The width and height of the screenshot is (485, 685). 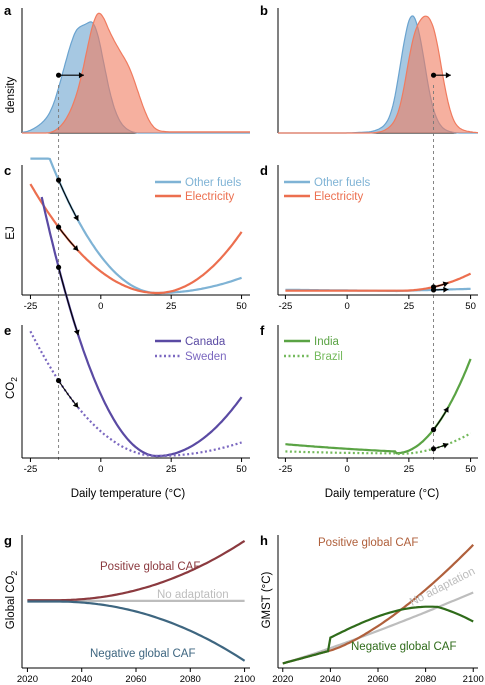 What do you see at coordinates (378, 635) in the screenshot?
I see `panel-h-line-negative` at bounding box center [378, 635].